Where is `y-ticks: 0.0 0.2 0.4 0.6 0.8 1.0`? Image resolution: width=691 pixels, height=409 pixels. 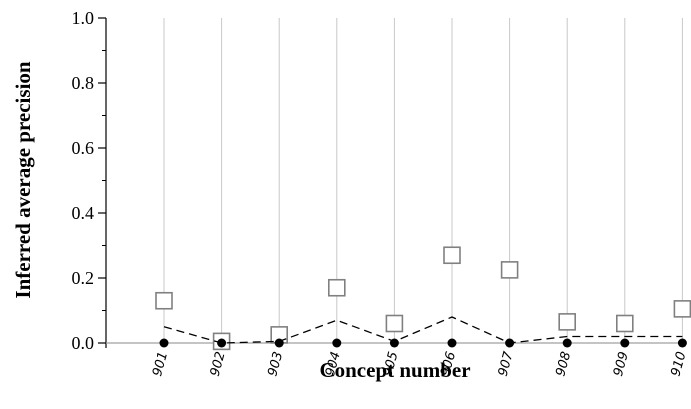
y-ticks: 0.0 0.2 0.4 0.6 0.8 1.0 is located at coordinates (89, 180).